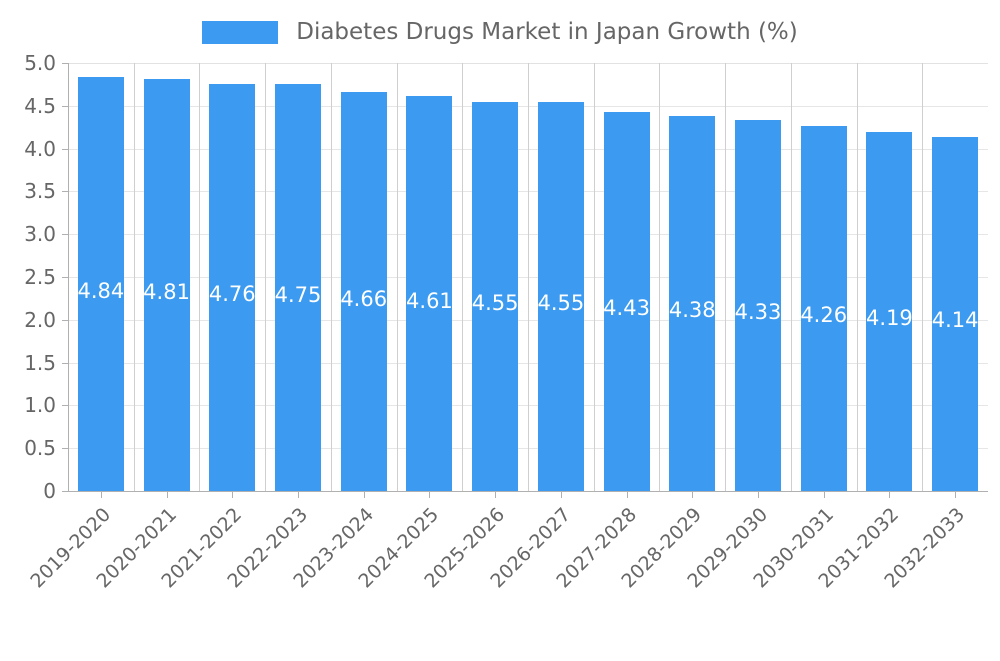 This screenshot has width=1000, height=661. What do you see at coordinates (40, 234) in the screenshot?
I see `y-tick-label: 3.0` at bounding box center [40, 234].